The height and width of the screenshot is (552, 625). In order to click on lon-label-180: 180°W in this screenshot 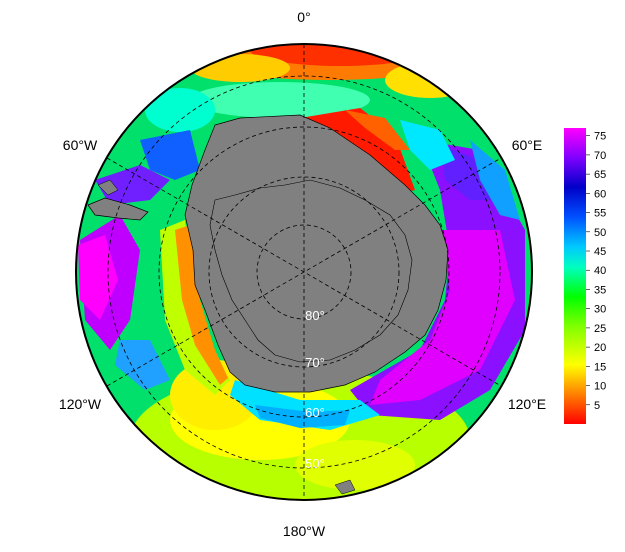, I will do `click(304, 531)`.